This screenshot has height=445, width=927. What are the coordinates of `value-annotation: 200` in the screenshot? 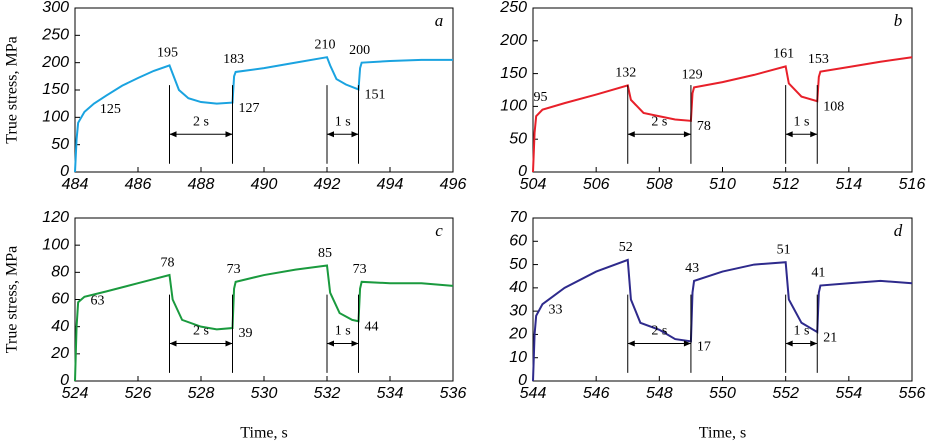 It's located at (359, 50).